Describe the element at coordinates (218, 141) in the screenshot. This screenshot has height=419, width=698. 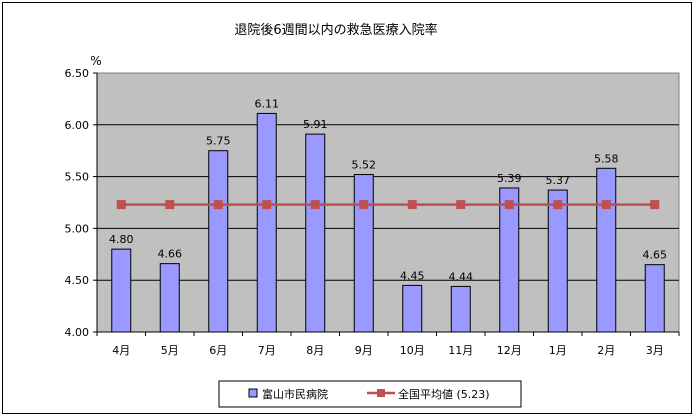
I see `data-label: 5.75` at that location.